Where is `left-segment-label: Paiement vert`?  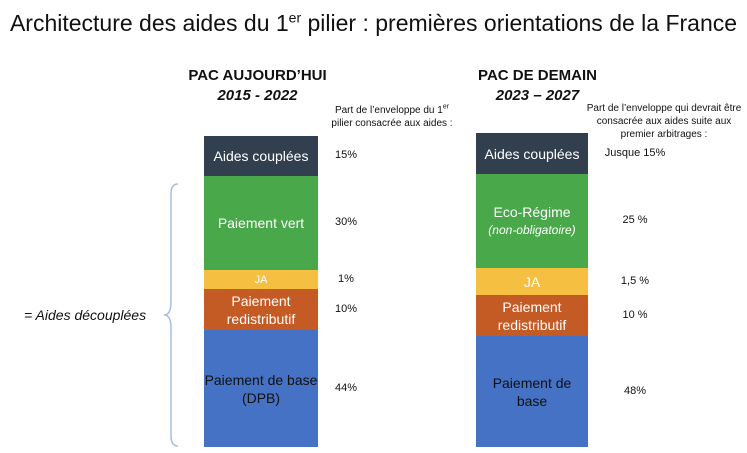 left-segment-label: Paiement vert is located at coordinates (261, 223).